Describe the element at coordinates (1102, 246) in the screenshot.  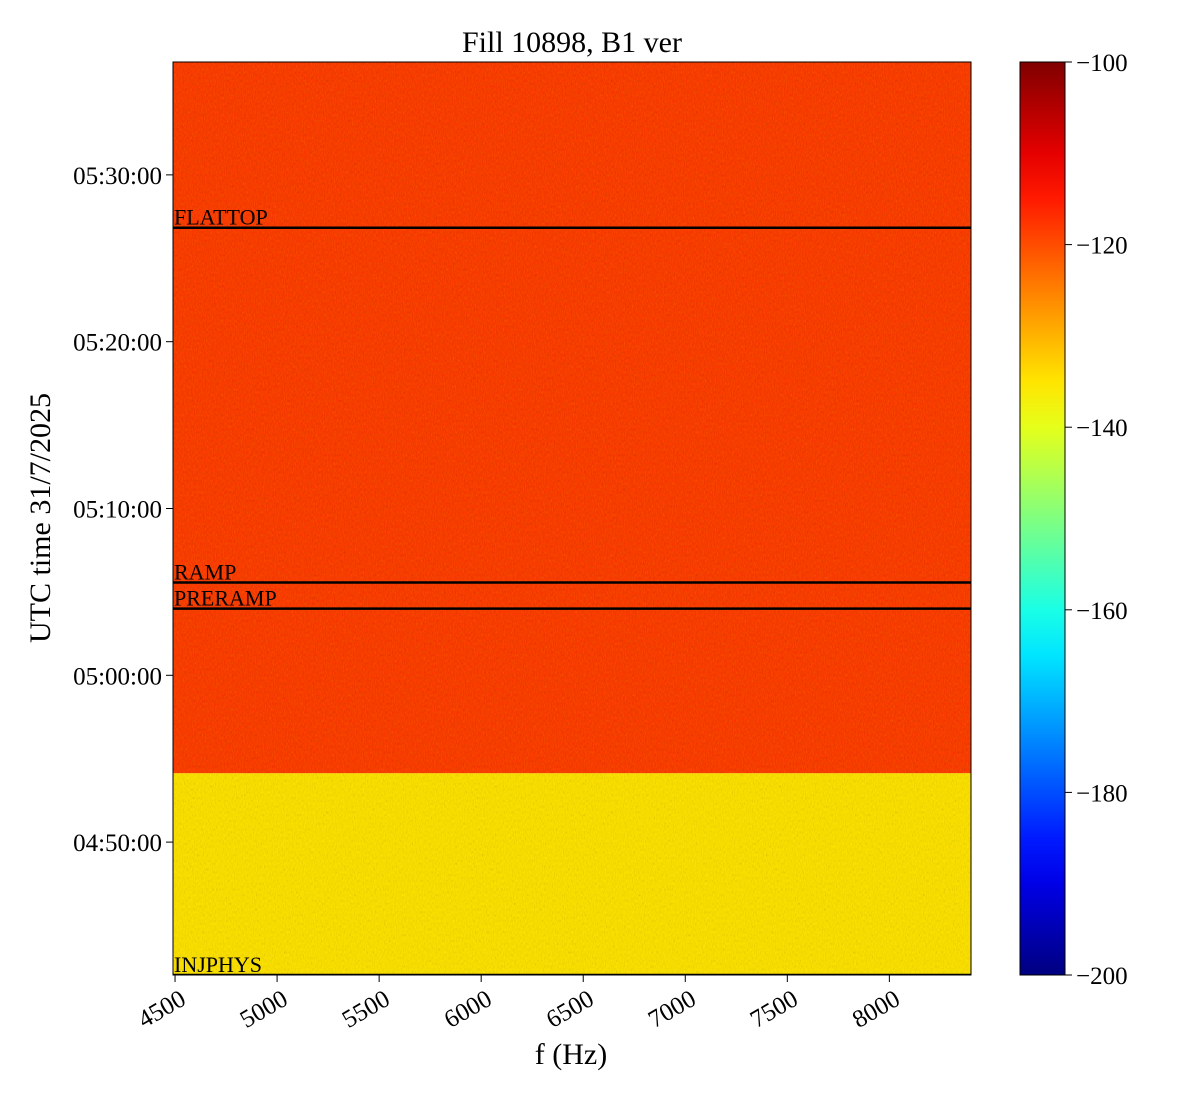
I see `colorbar-tick-label: −120` at that location.